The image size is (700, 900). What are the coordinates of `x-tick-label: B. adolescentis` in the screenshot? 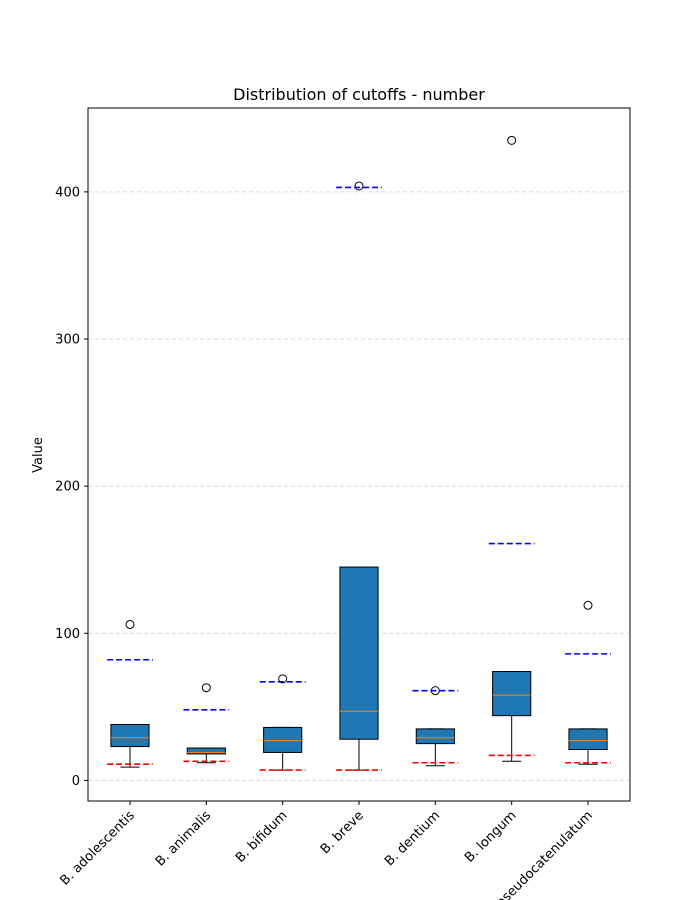 It's located at (97, 848).